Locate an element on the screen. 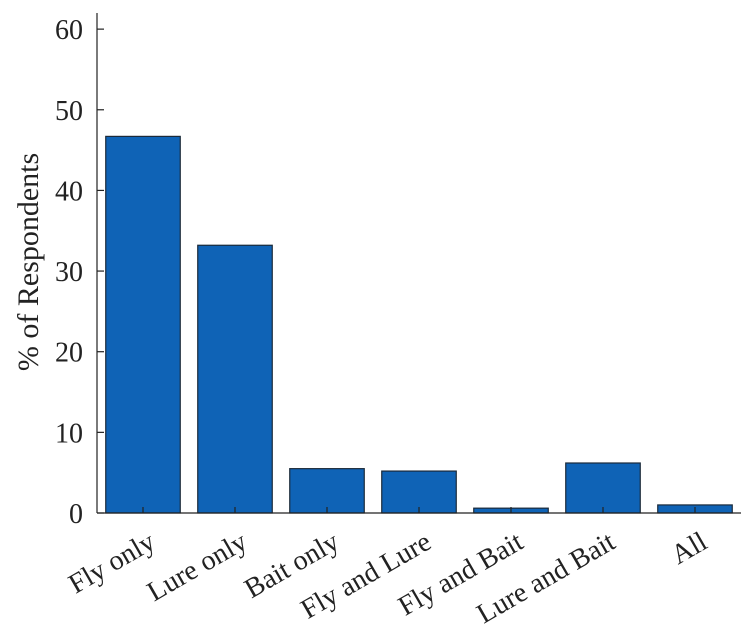 The width and height of the screenshot is (741, 637). y-tick-label: 10 is located at coordinates (69, 433).